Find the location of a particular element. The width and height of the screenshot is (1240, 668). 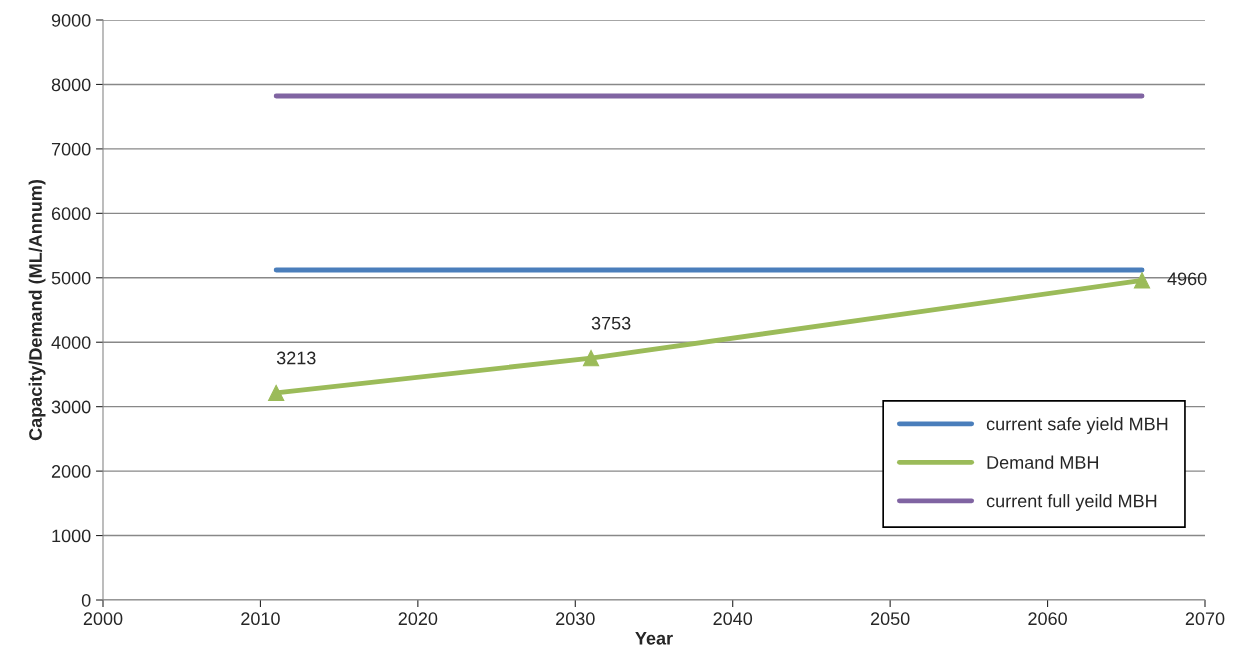

y-tick-label: 1000 is located at coordinates (71, 536).